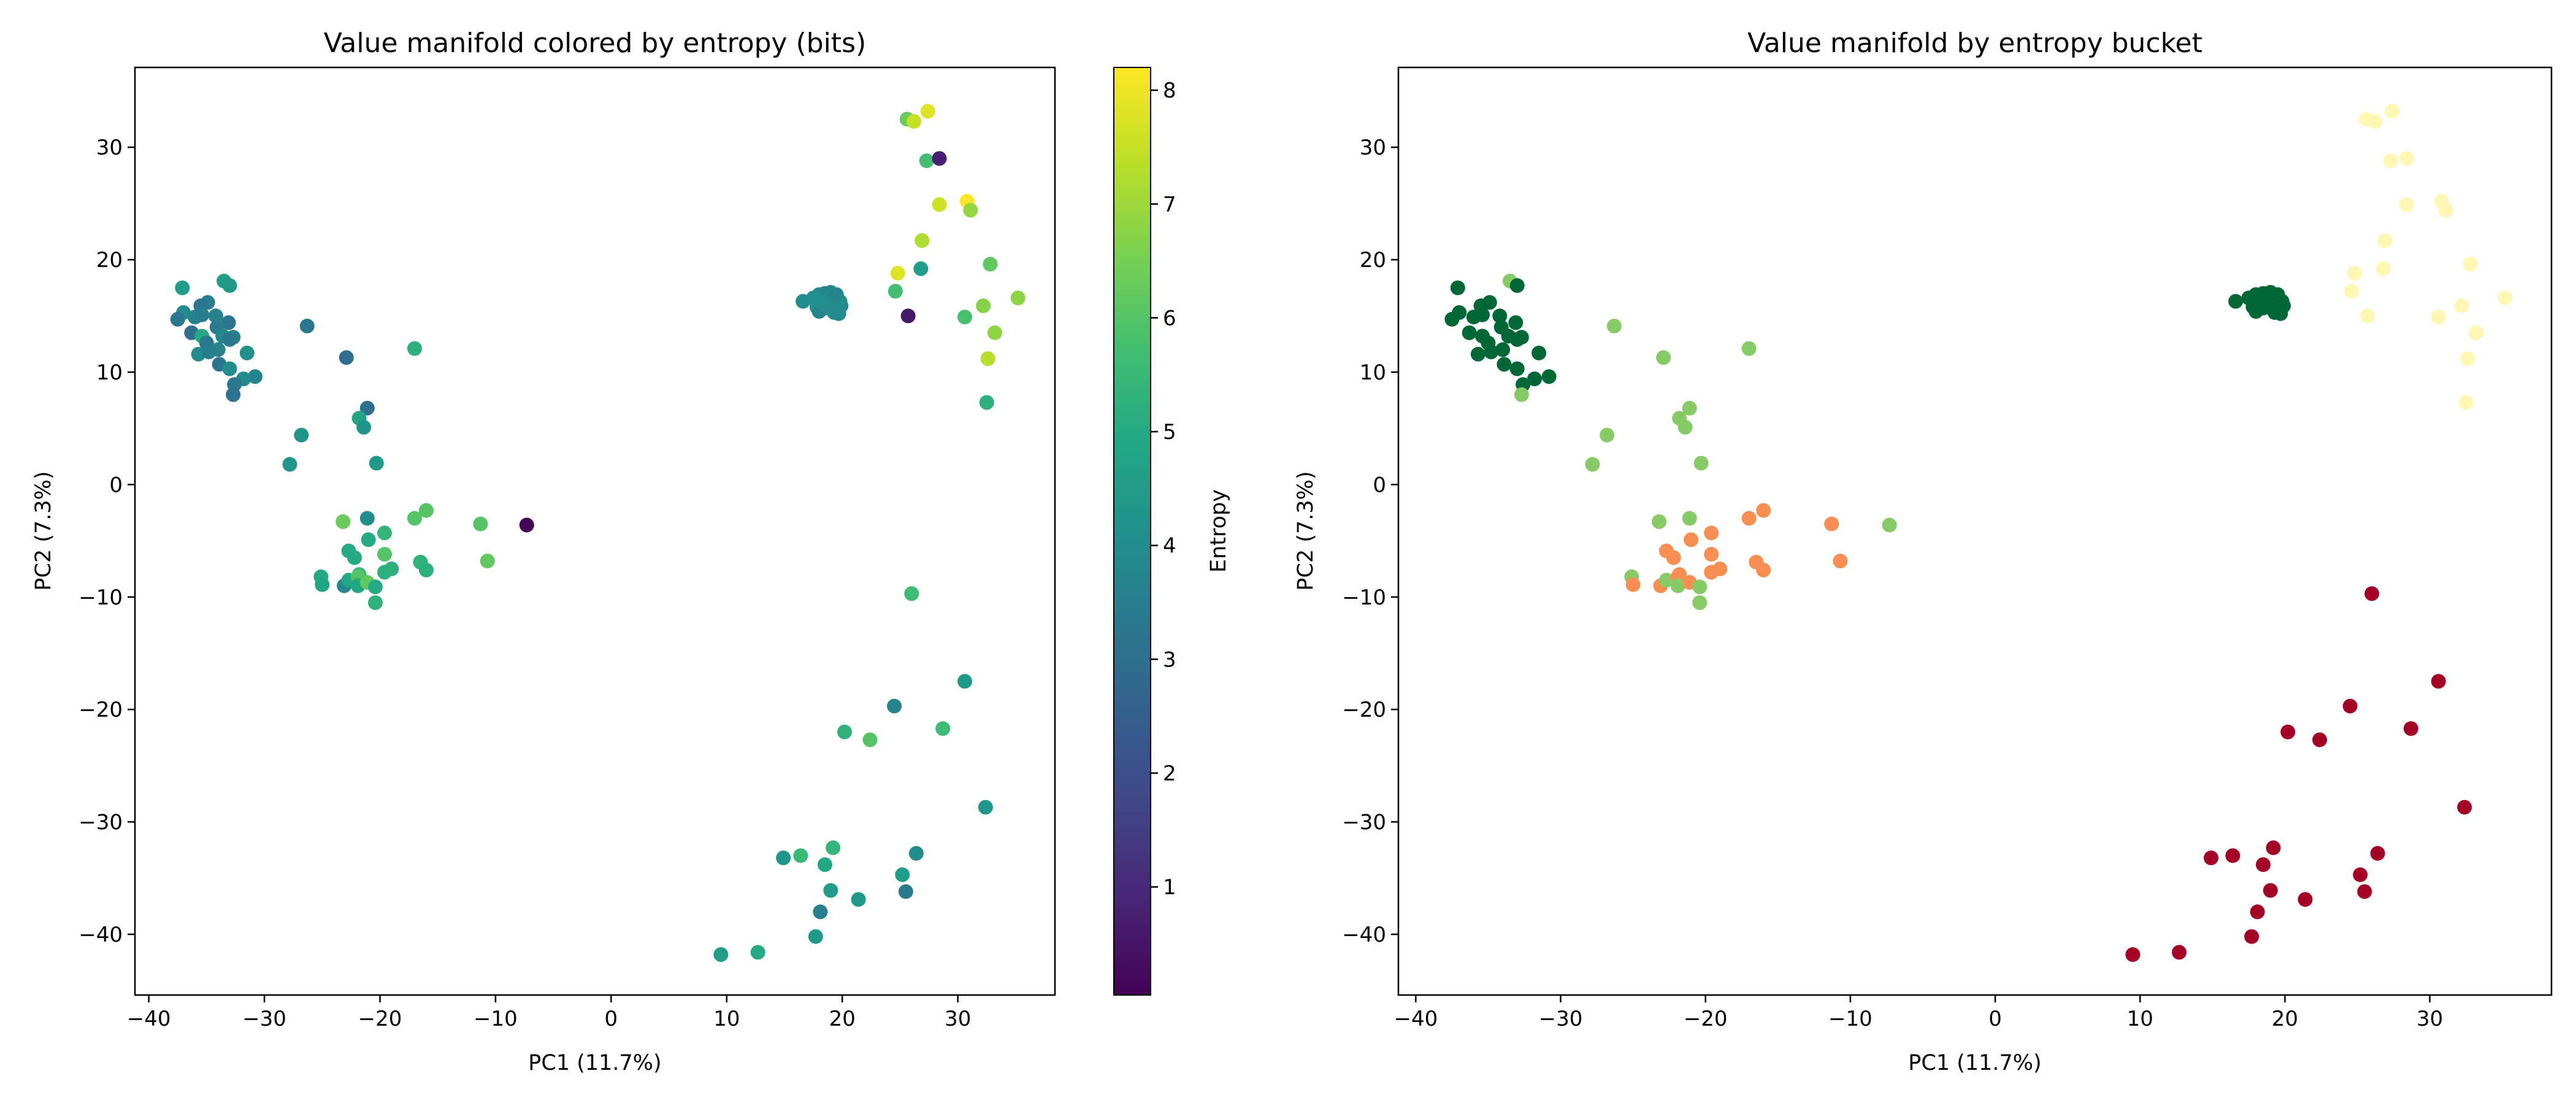  What do you see at coordinates (264, 1019) in the screenshot?
I see `x-tick-label: −30` at bounding box center [264, 1019].